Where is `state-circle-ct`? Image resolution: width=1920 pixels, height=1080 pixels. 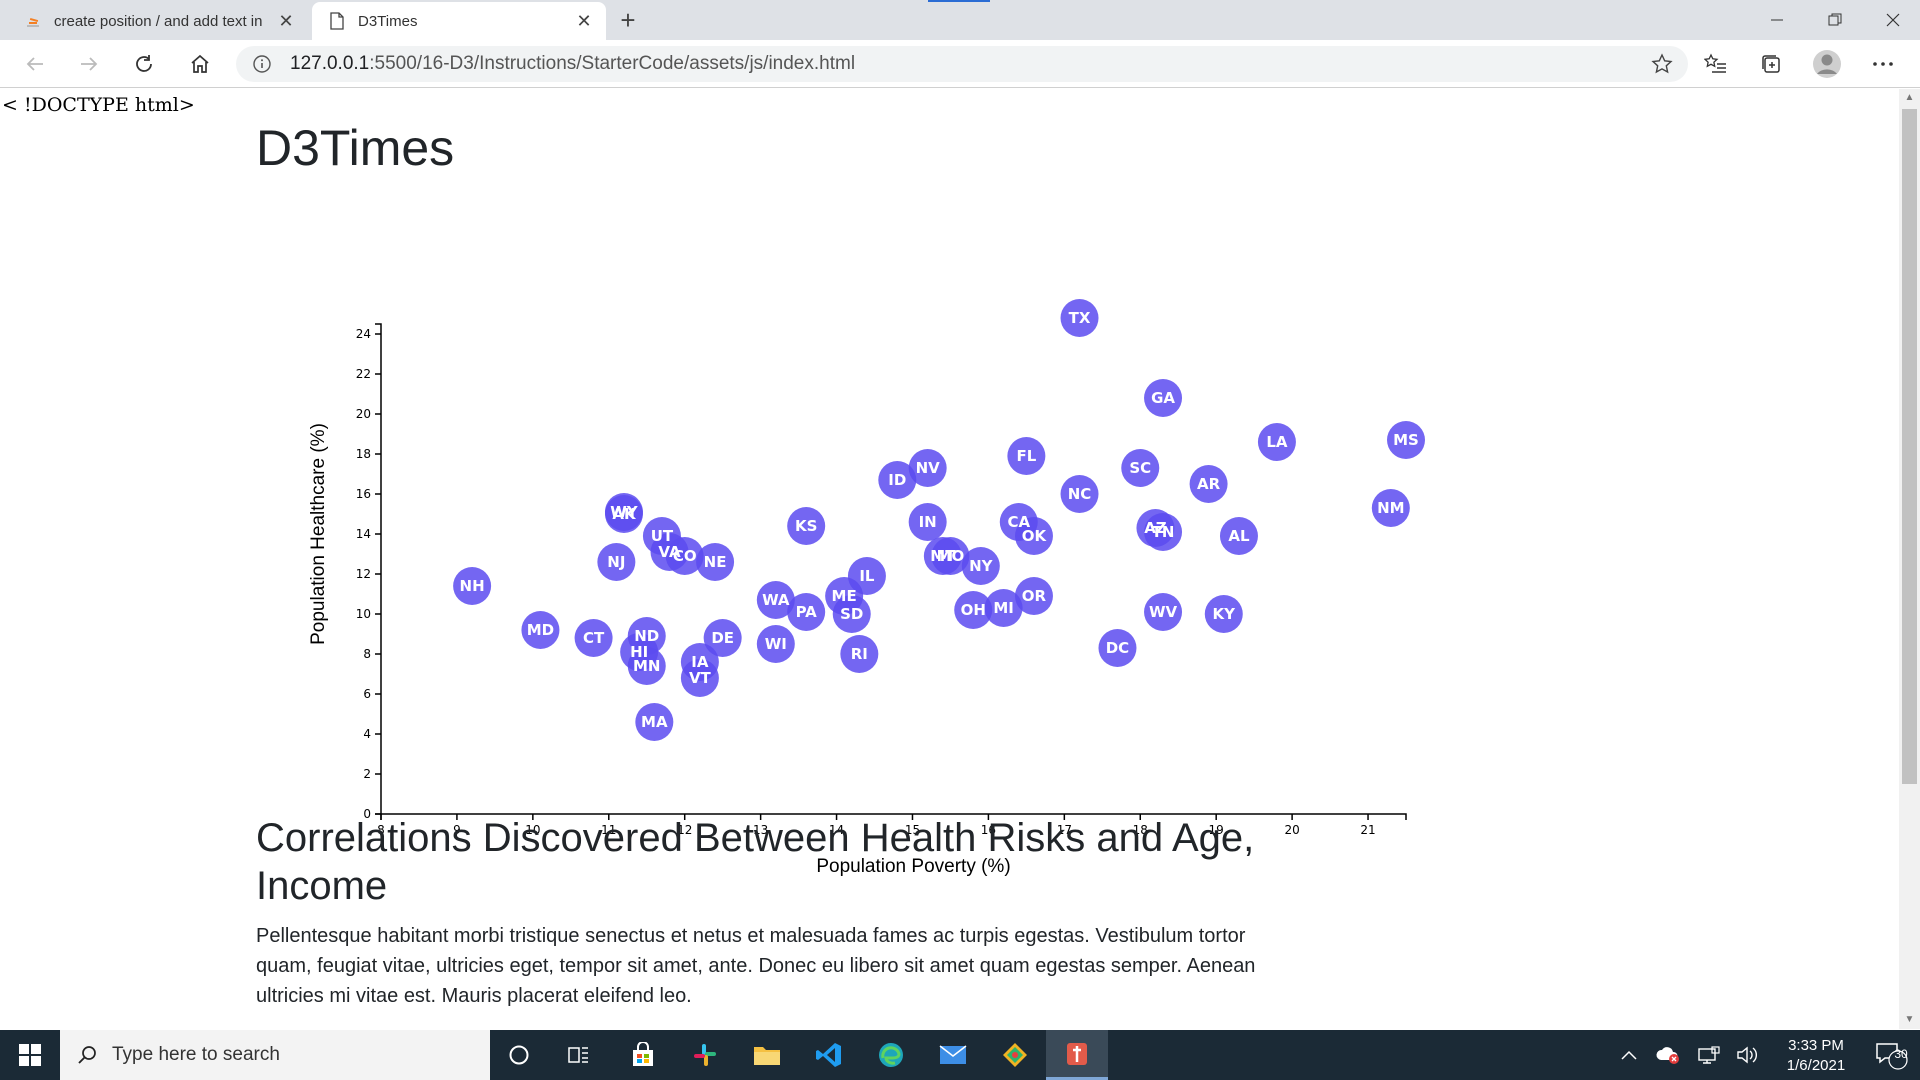
state-circle-ct is located at coordinates (593, 638).